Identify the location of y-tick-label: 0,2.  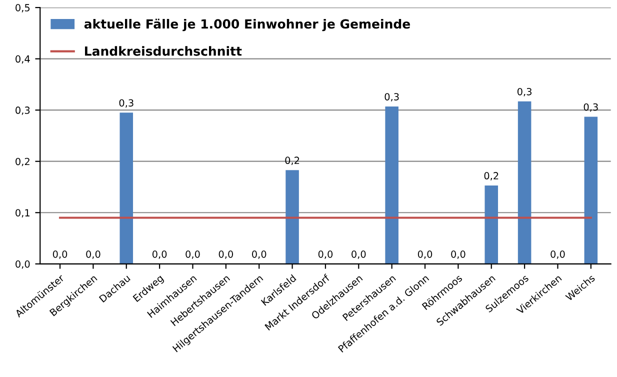
(23, 162).